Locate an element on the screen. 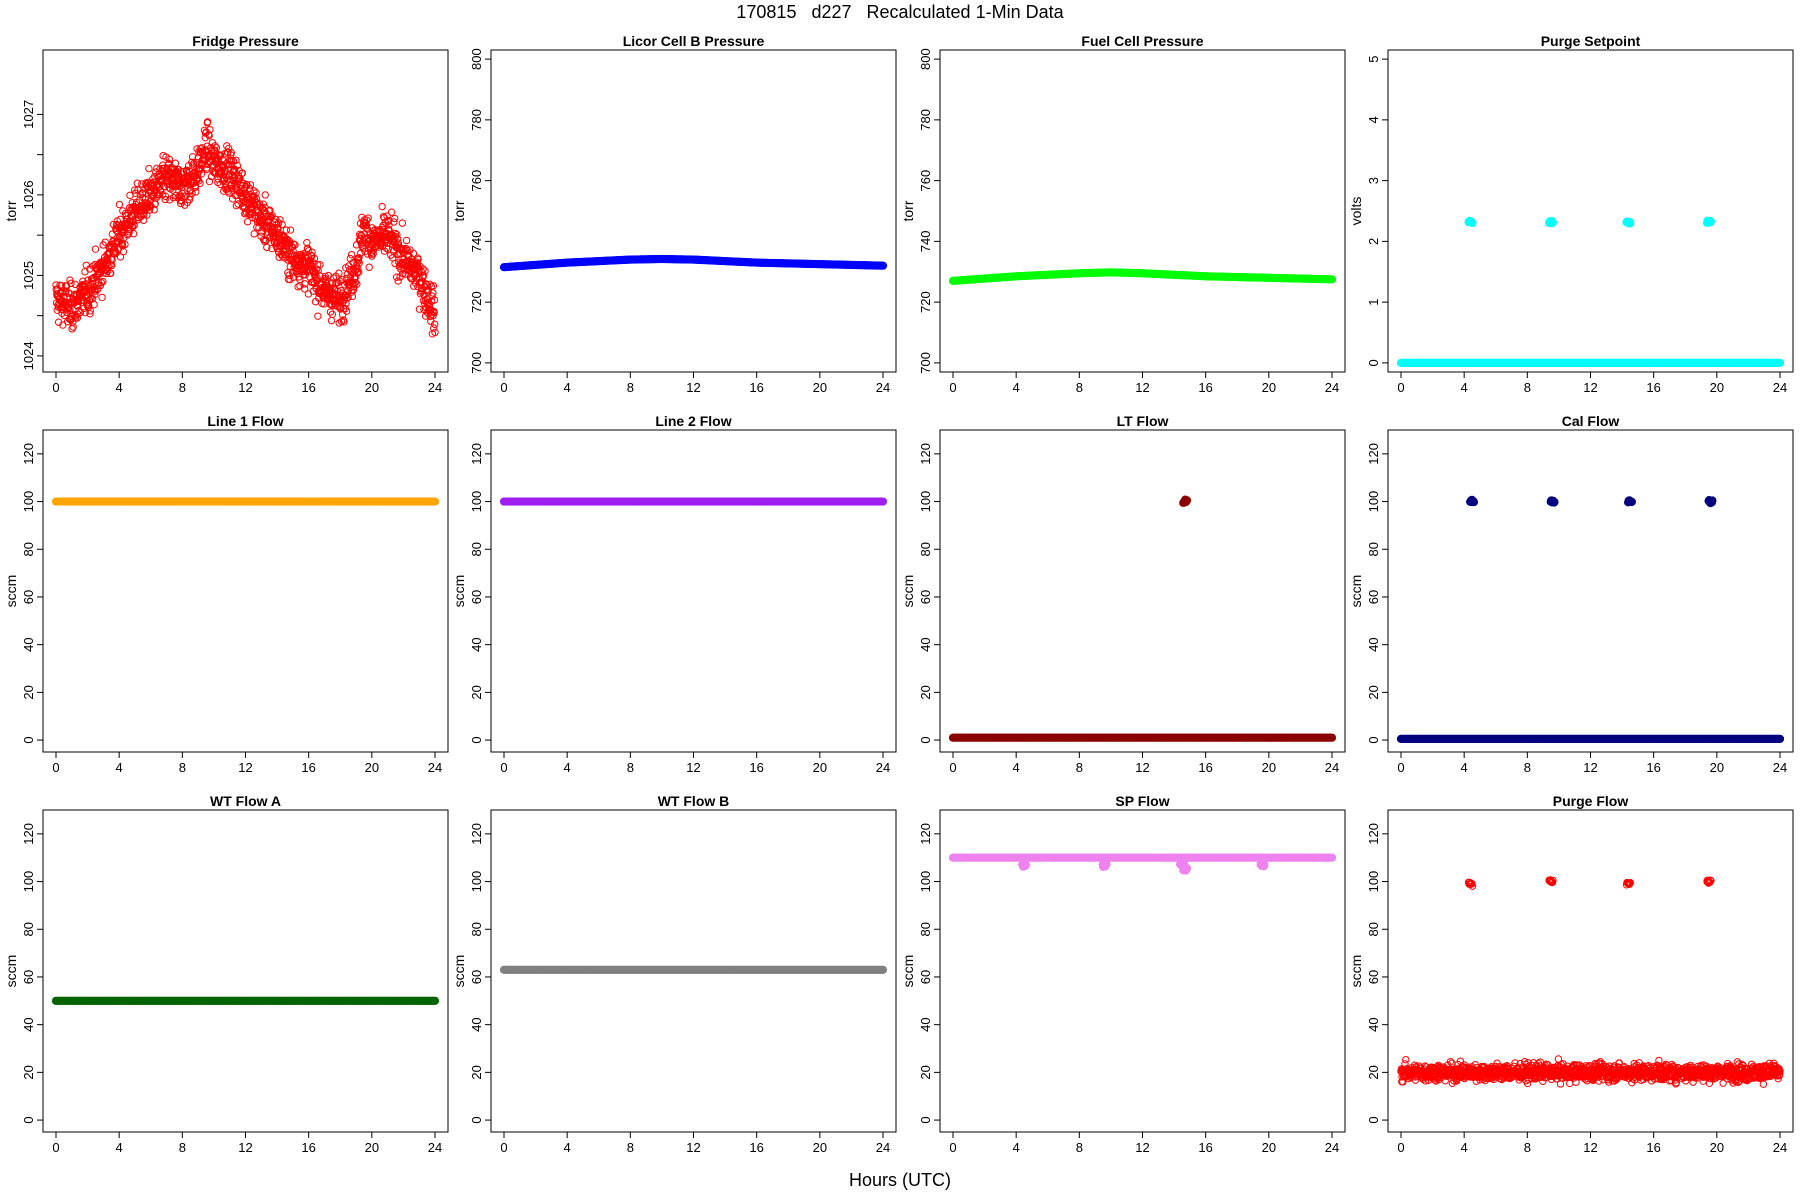 The image size is (1800, 1200). page-title: 170815 d227 Recalculated 1-Min Data is located at coordinates (900, 12).